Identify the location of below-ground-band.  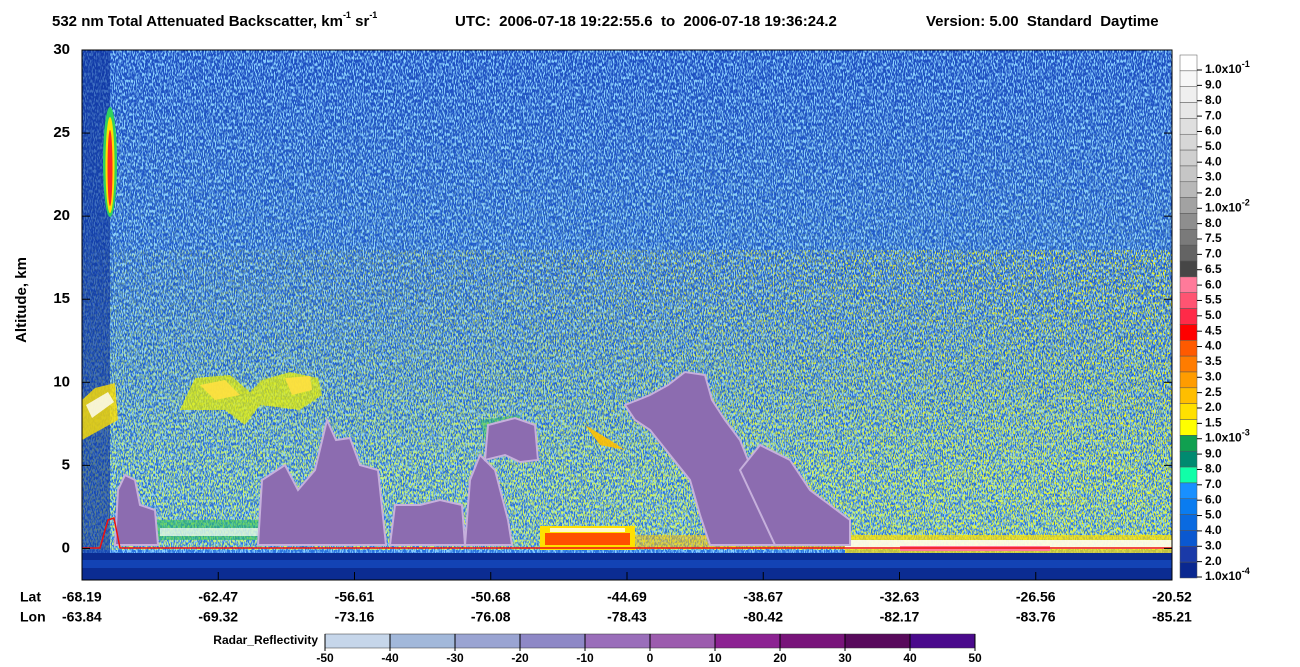
(627, 564).